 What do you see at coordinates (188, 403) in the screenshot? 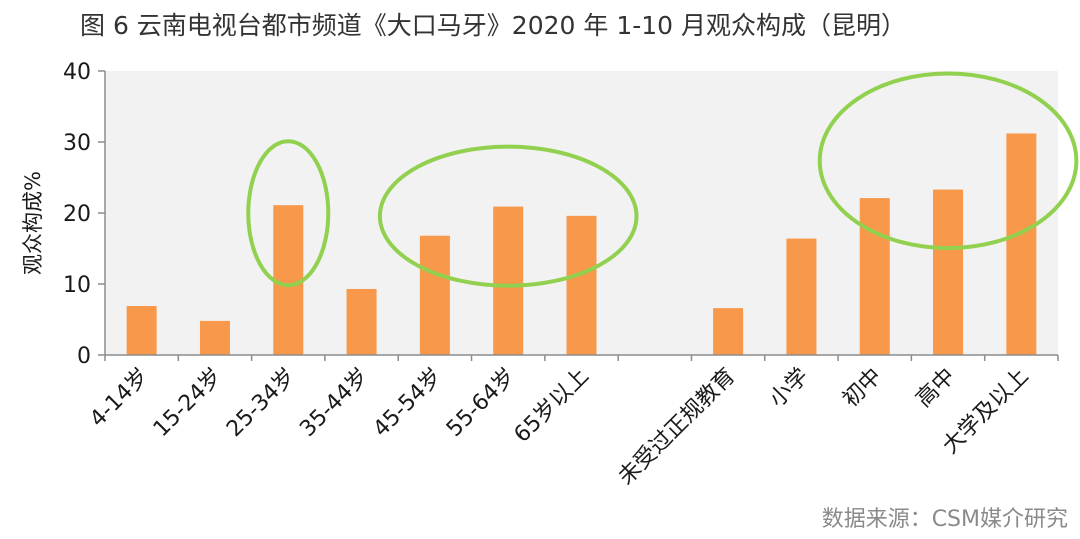
I see `x-category-label: 15-24岁` at bounding box center [188, 403].